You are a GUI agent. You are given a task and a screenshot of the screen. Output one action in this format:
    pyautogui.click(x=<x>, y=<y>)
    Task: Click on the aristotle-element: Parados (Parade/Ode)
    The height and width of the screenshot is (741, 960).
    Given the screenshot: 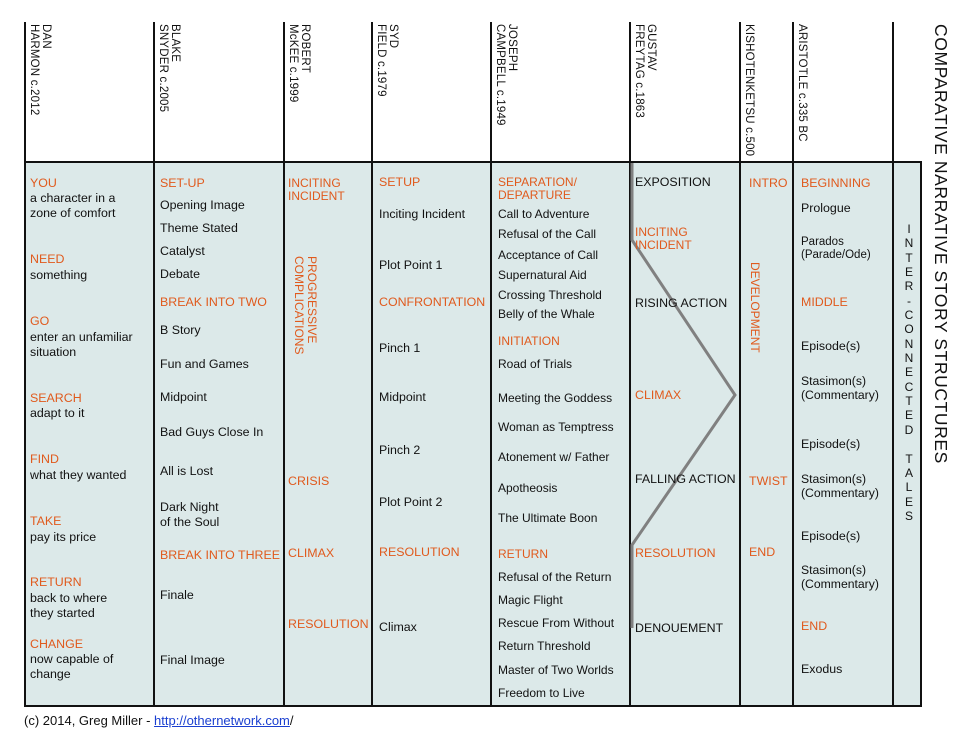 What is the action you would take?
    pyautogui.click(x=836, y=248)
    